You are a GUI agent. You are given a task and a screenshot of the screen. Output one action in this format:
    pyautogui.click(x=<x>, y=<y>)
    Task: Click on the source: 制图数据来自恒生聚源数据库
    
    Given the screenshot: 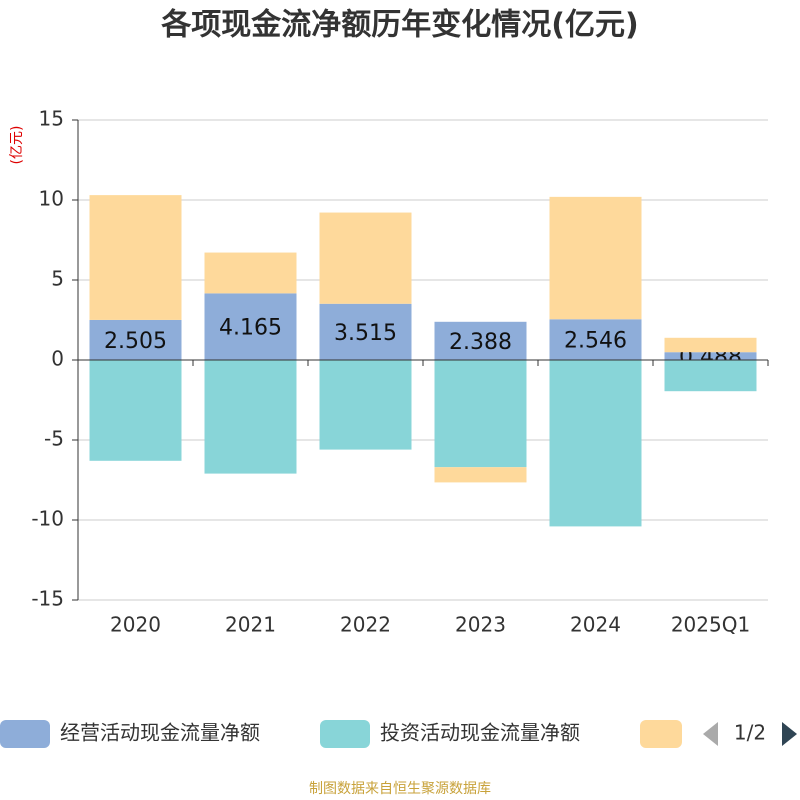 What is the action you would take?
    pyautogui.click(x=400, y=789)
    